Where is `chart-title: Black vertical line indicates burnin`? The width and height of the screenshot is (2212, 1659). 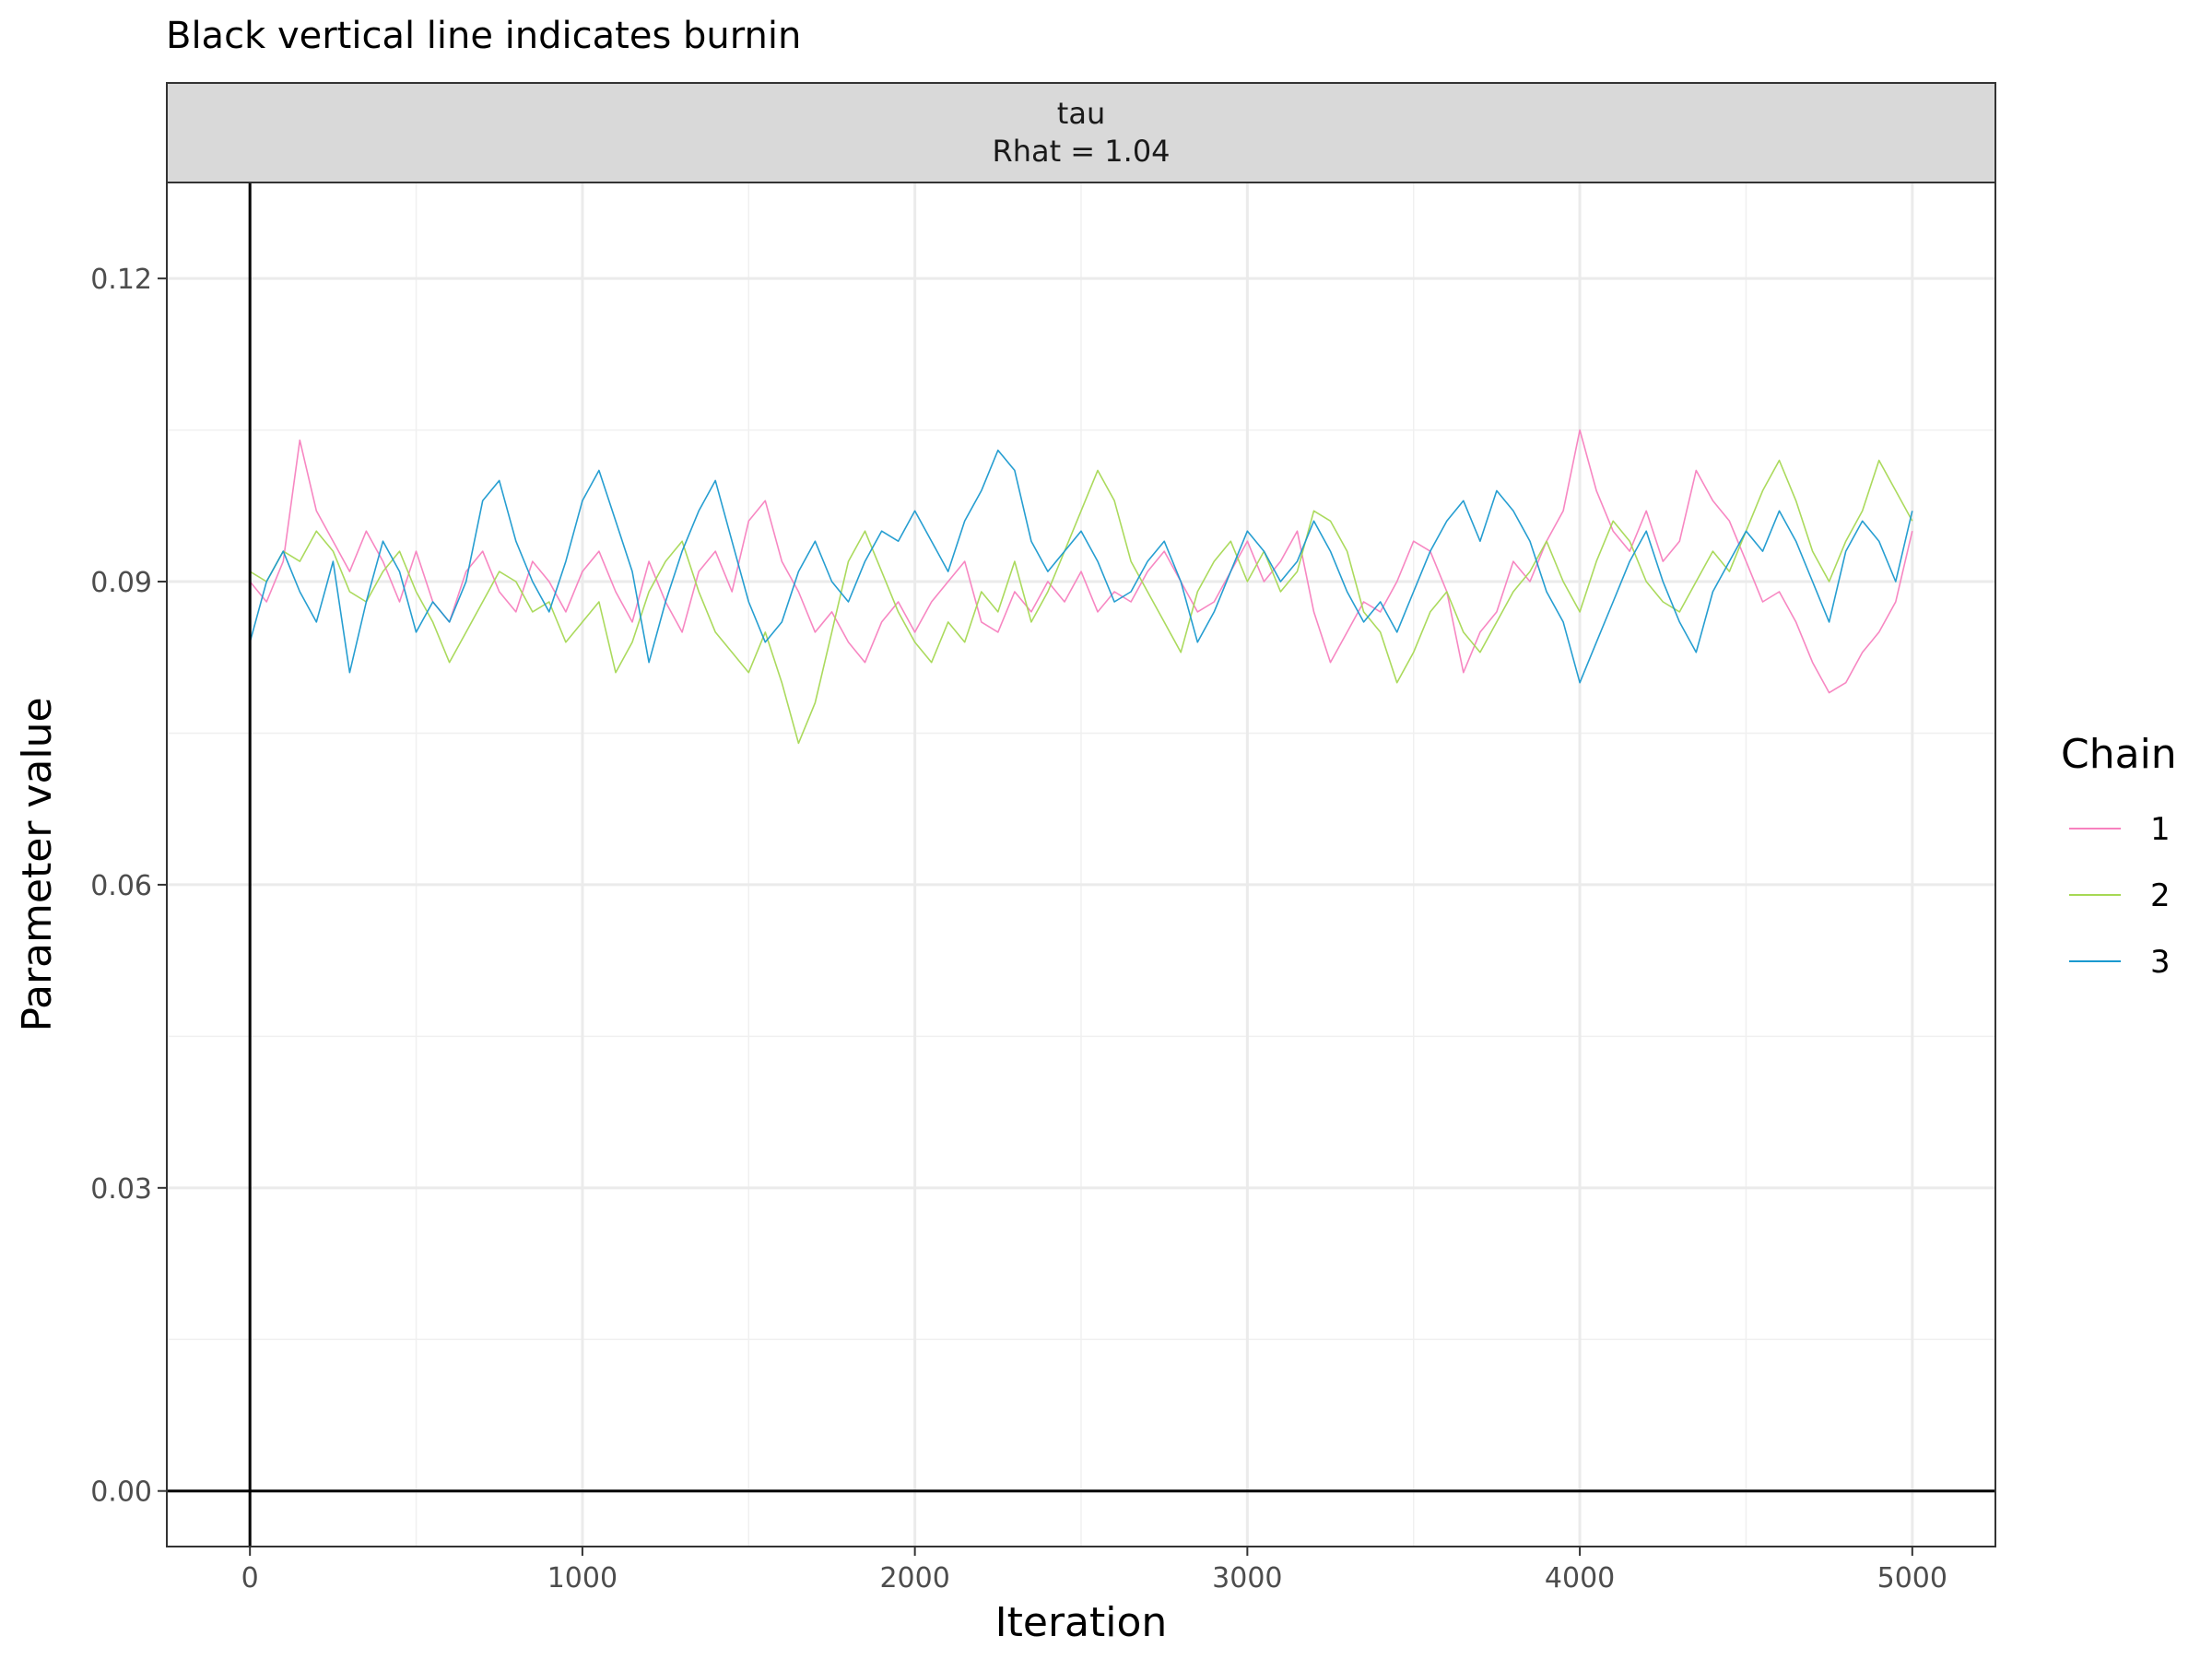
chart-title: Black vertical line indicates burnin is located at coordinates (483, 36).